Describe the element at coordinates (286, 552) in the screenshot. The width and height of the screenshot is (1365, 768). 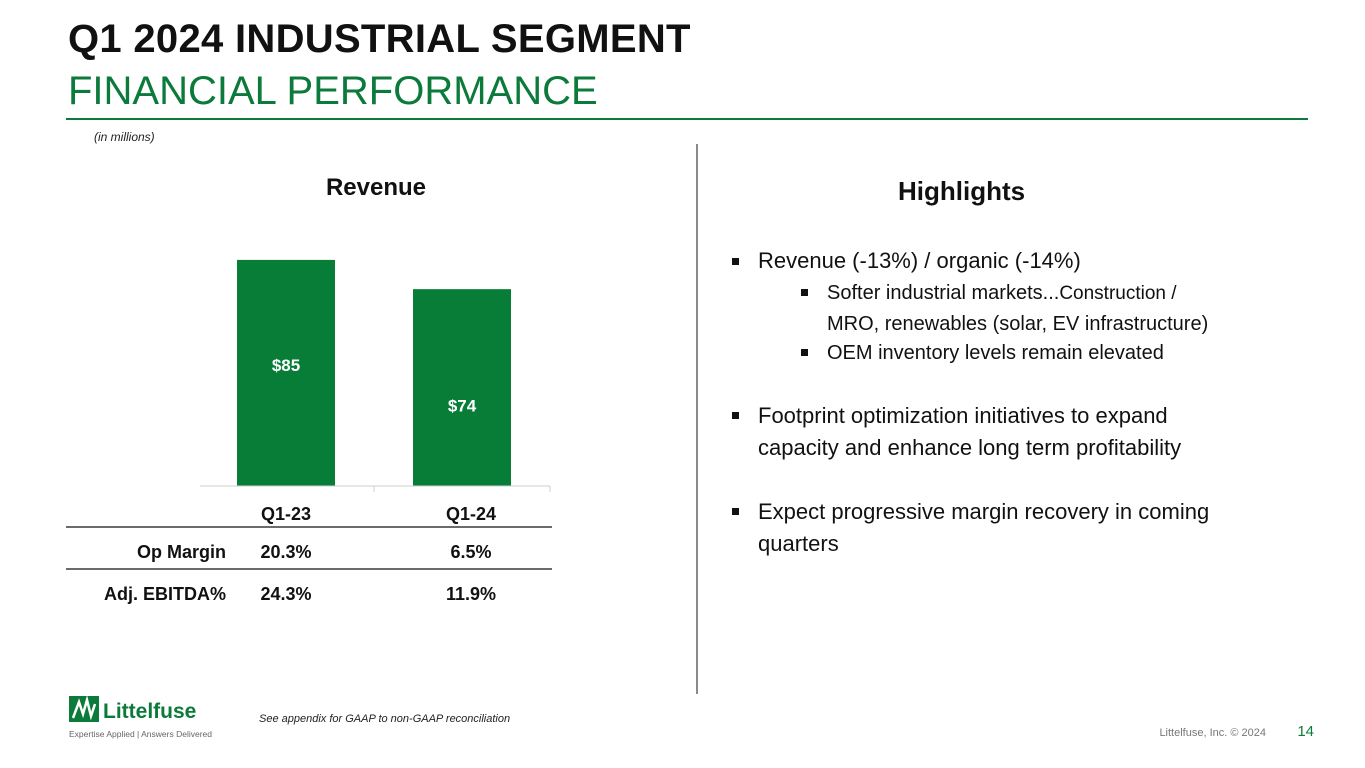
I see `op-margin-q1-23: 20.3%` at that location.